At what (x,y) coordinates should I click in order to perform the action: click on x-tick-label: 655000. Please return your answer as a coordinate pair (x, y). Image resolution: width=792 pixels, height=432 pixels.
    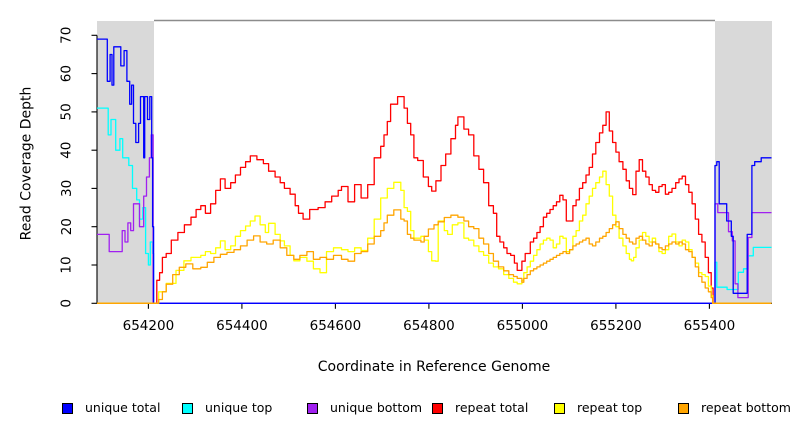
    Looking at the image, I should click on (523, 326).